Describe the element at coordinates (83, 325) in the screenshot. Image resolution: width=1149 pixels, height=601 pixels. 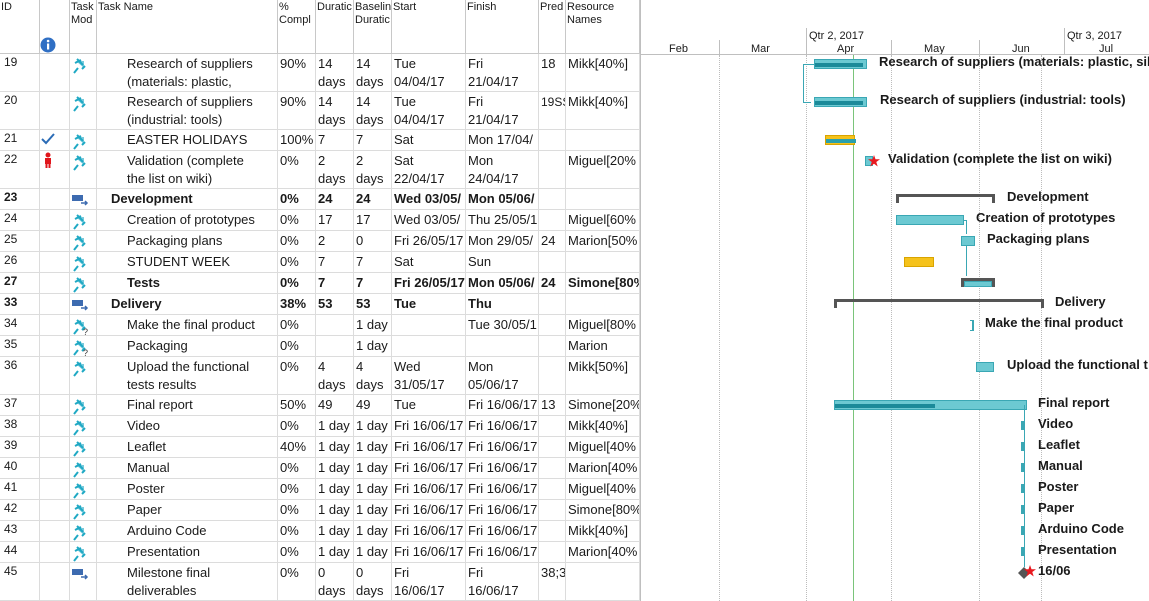
I see `task-mode-cell: ?` at that location.